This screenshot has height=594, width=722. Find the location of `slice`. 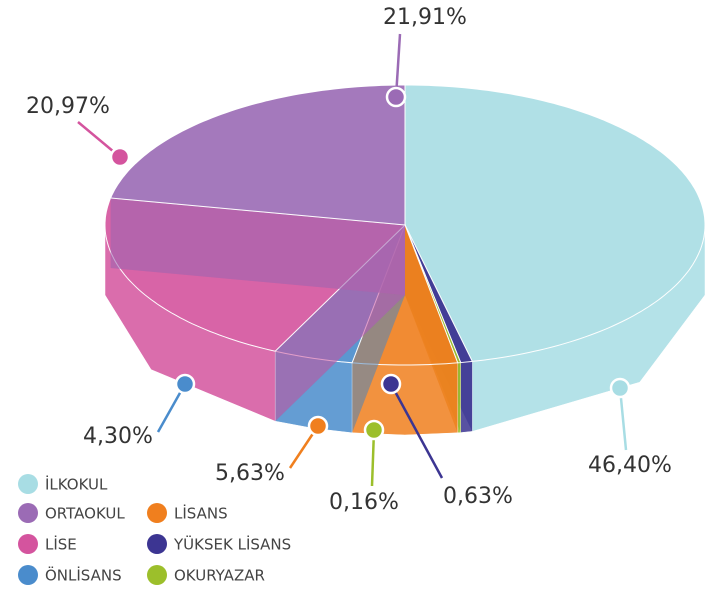

slice is located at coordinates (257, 189).